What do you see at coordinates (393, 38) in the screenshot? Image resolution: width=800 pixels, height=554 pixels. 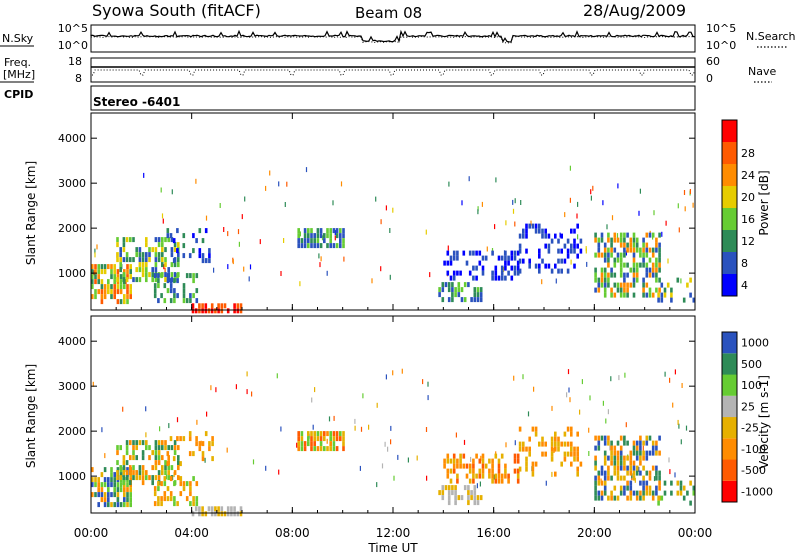 I see `noise-panel-frame` at bounding box center [393, 38].